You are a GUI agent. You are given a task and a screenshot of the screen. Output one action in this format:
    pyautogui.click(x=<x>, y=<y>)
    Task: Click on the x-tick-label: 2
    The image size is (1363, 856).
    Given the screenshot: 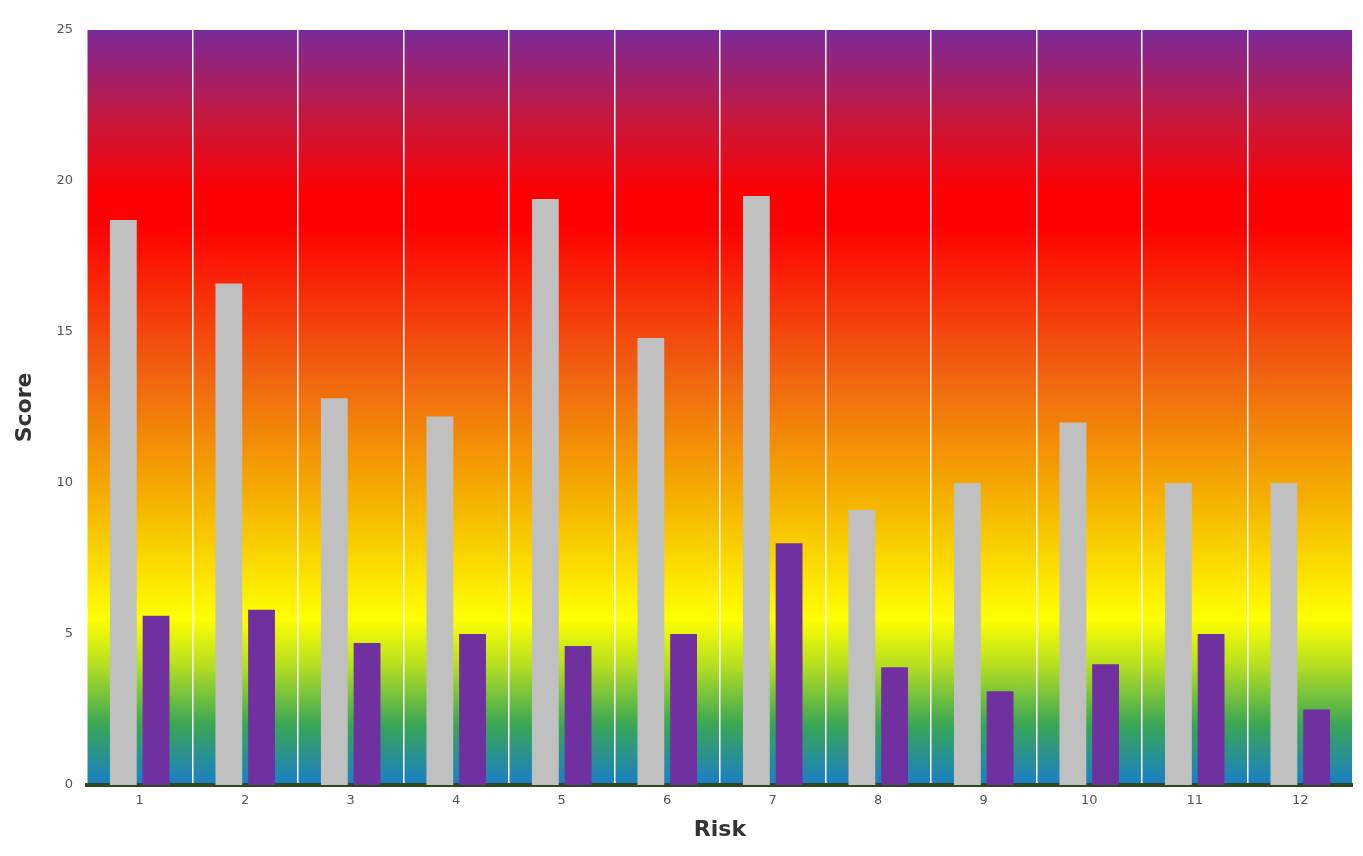 What is the action you would take?
    pyautogui.click(x=245, y=800)
    